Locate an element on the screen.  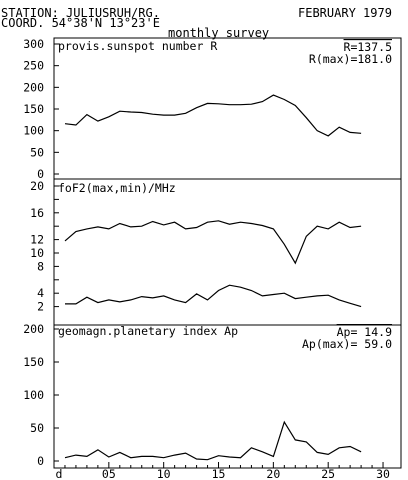
x-tick-label: 25 is located at coordinates (328, 473).